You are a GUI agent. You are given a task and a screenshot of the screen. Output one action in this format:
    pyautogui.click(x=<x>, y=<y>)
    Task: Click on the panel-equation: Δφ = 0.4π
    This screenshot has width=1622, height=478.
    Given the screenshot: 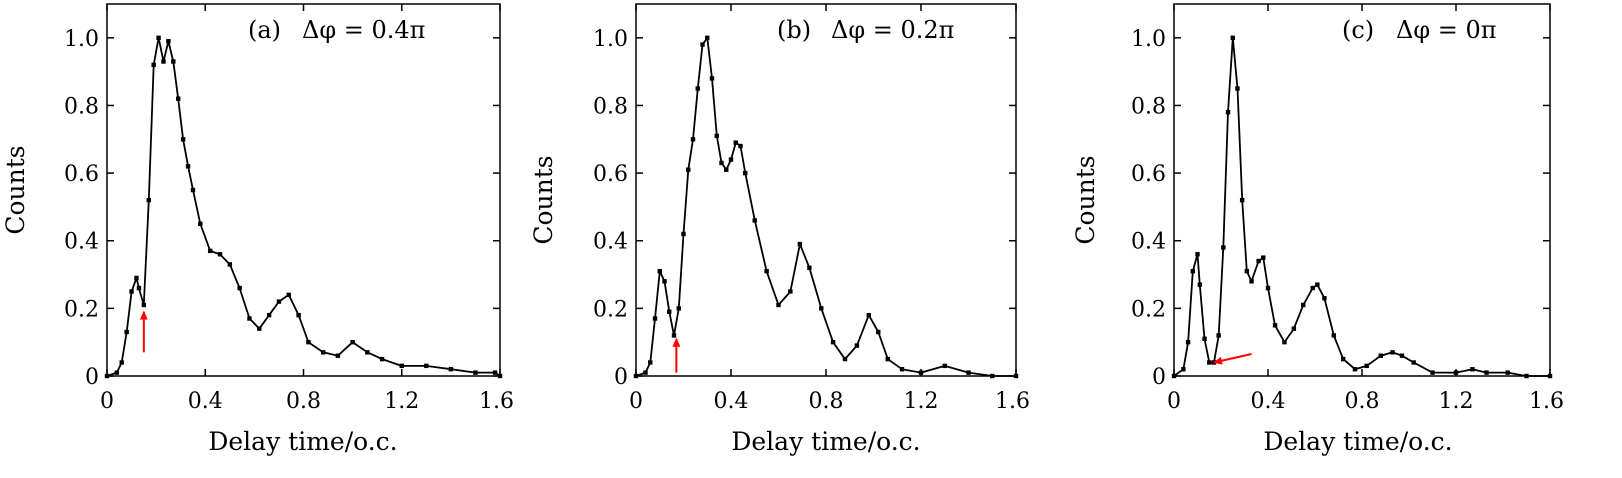 What is the action you would take?
    pyautogui.click(x=363, y=30)
    